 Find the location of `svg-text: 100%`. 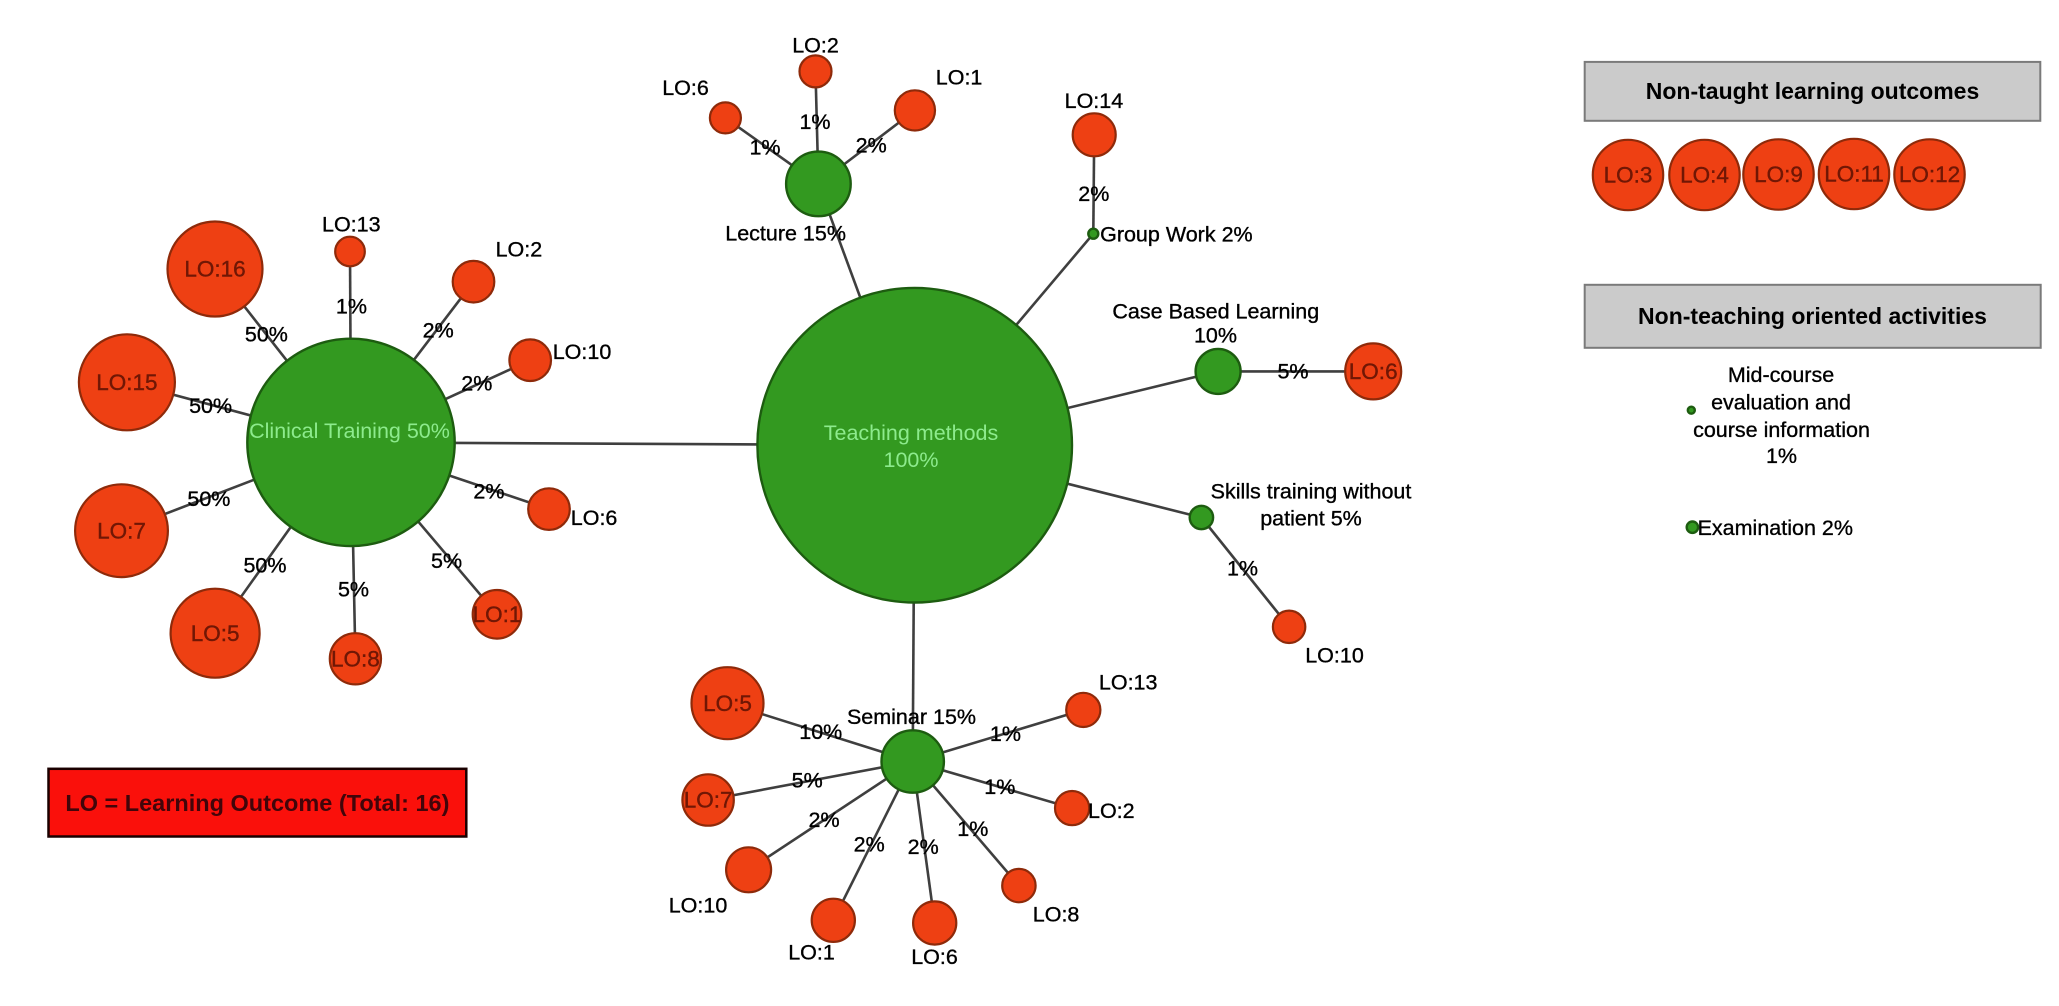

svg-text: 100% is located at coordinates (911, 460).